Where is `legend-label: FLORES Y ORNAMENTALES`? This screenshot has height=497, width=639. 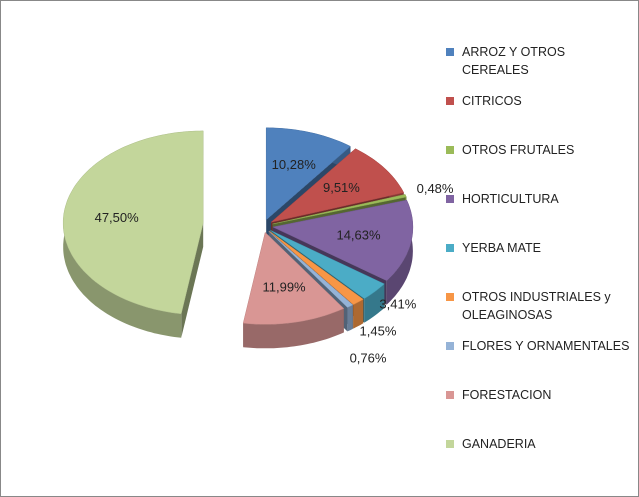 legend-label: FLORES Y ORNAMENTALES is located at coordinates (546, 346).